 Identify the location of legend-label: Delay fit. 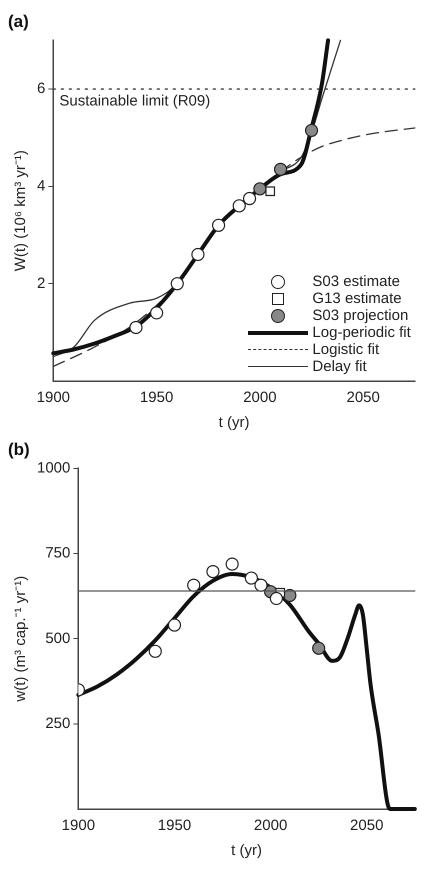
(339, 366).